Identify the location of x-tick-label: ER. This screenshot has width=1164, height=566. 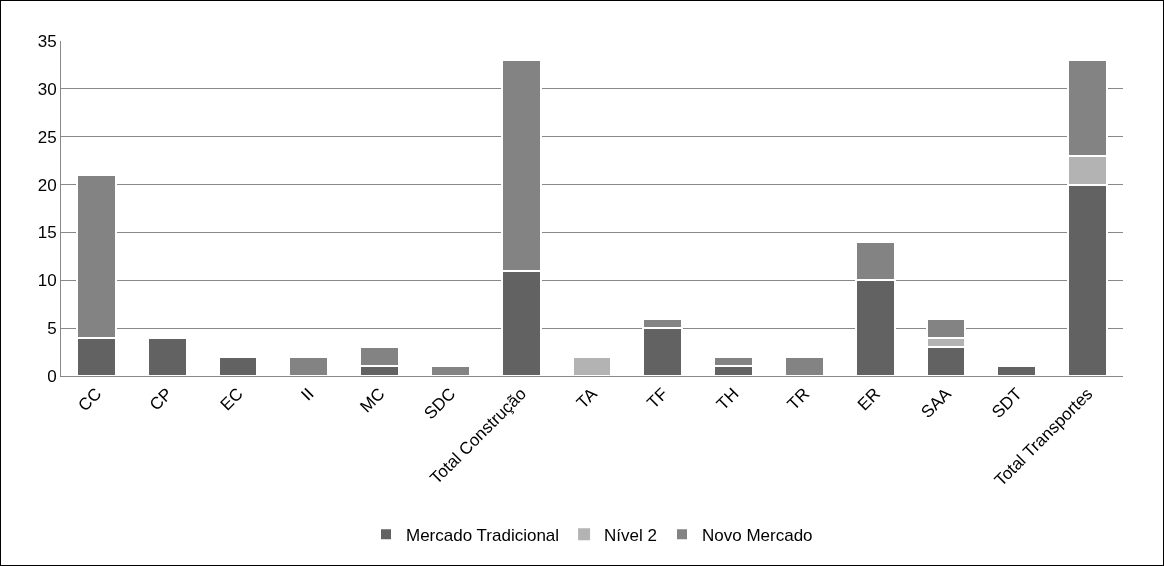
(869, 399).